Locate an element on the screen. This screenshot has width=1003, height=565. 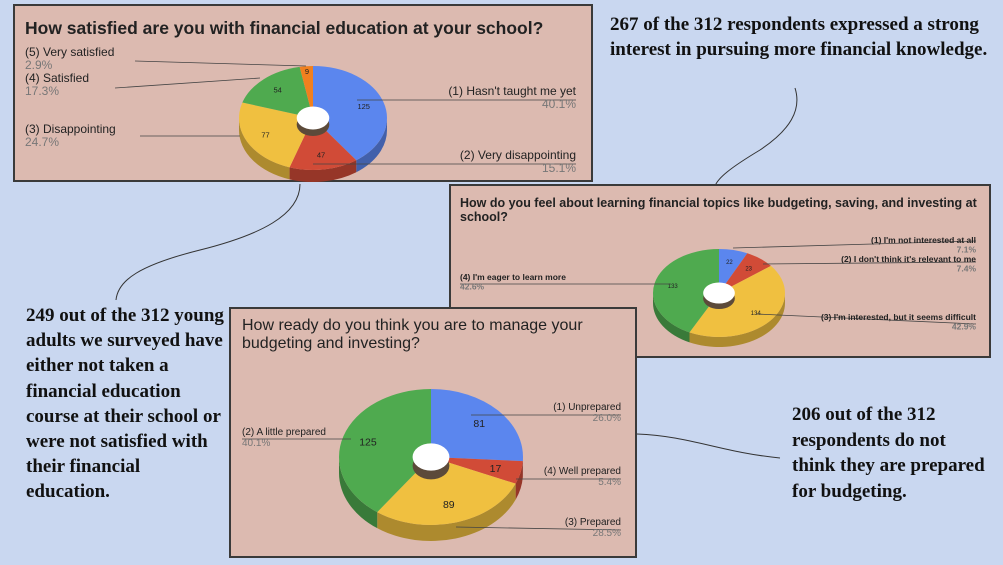
pie-side-3-i-m-interested-but-it-seems-difficult is located at coordinates (737, 320).